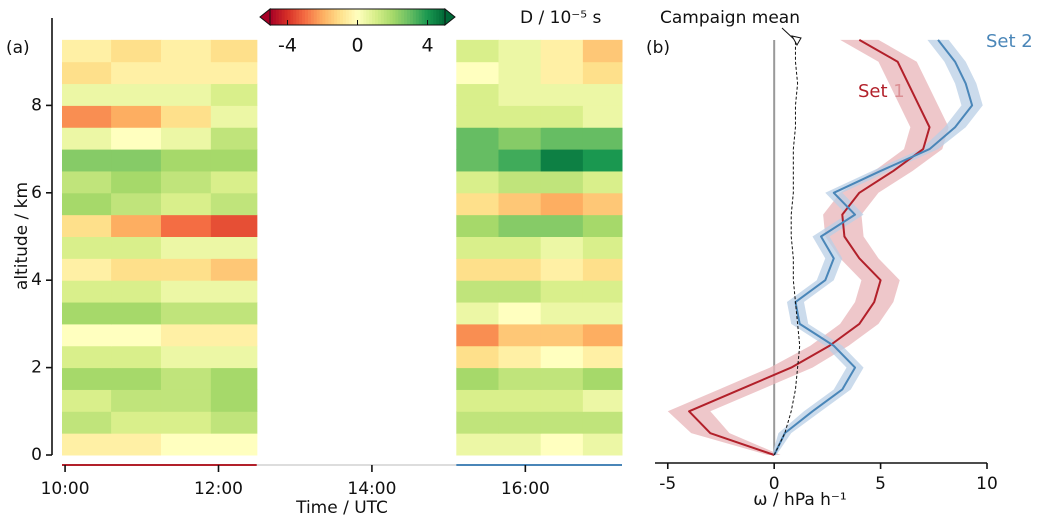 This screenshot has height=518, width=1037. Describe the element at coordinates (287, 46) in the screenshot. I see `colorbar-tick-label: -4` at that location.